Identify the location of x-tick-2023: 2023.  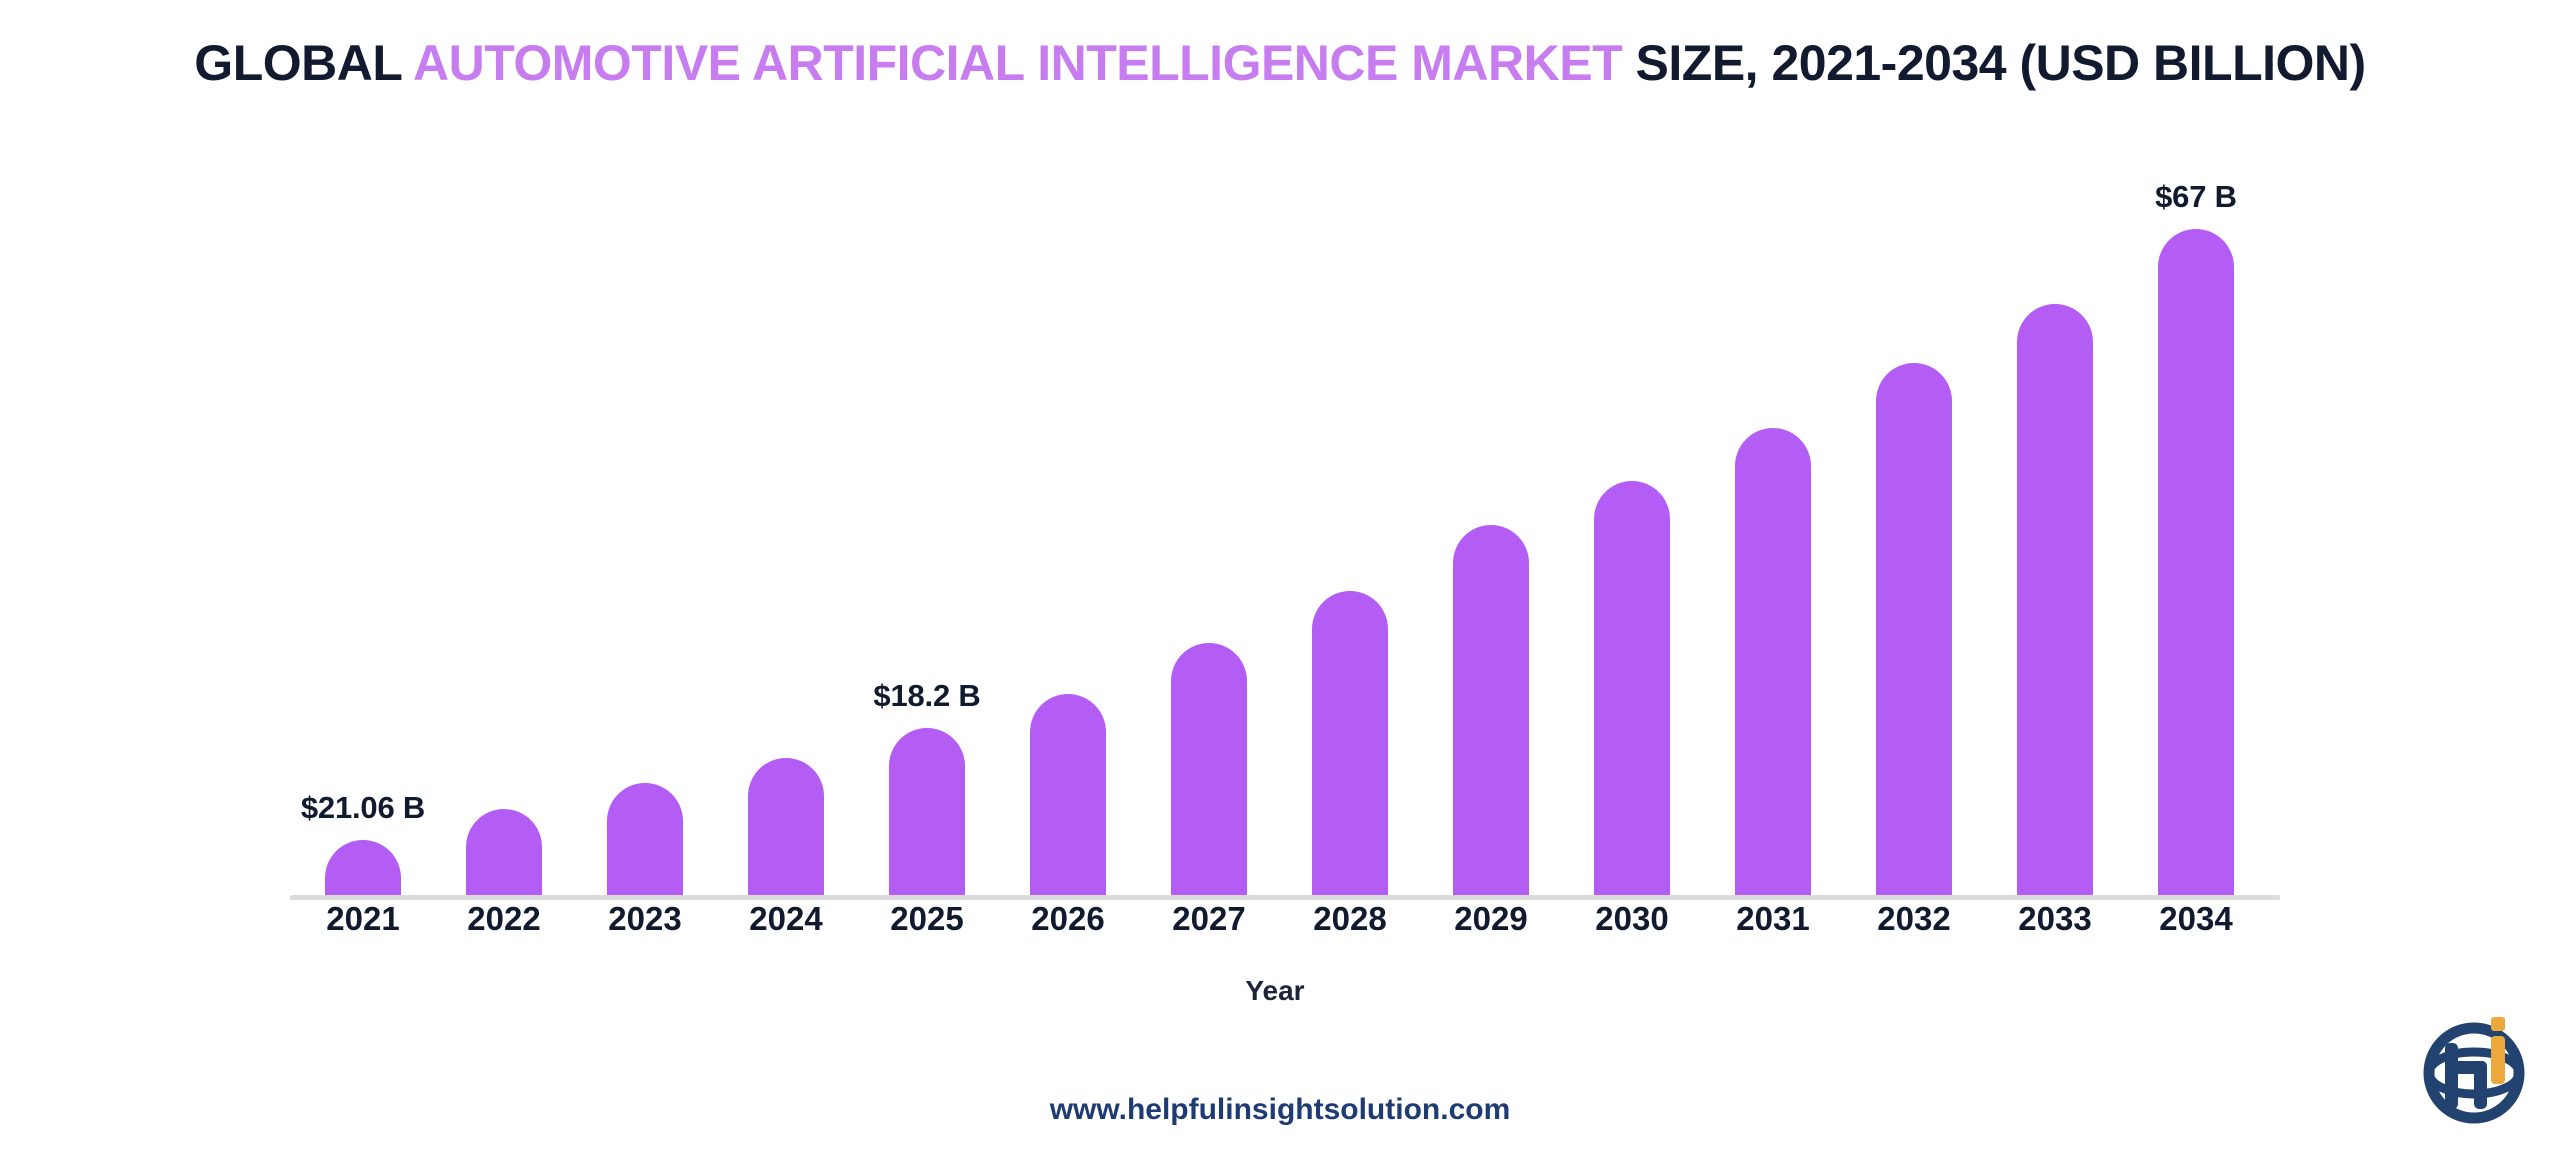
(645, 918).